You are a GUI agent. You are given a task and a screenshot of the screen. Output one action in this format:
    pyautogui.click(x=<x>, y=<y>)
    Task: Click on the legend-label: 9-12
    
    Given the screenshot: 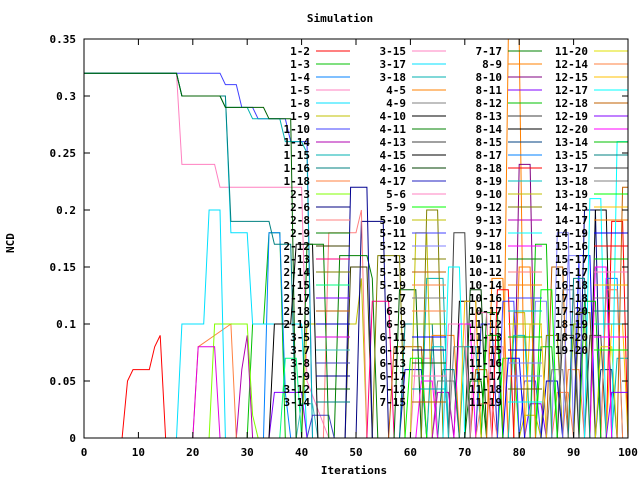 What is the action you would take?
    pyautogui.click(x=489, y=207)
    